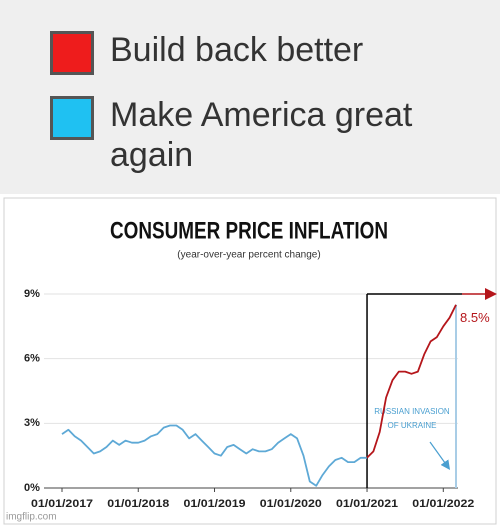 Image resolution: width=500 pixels, height=526 pixels. What do you see at coordinates (237, 50) in the screenshot?
I see `legend-label: Build back better` at bounding box center [237, 50].